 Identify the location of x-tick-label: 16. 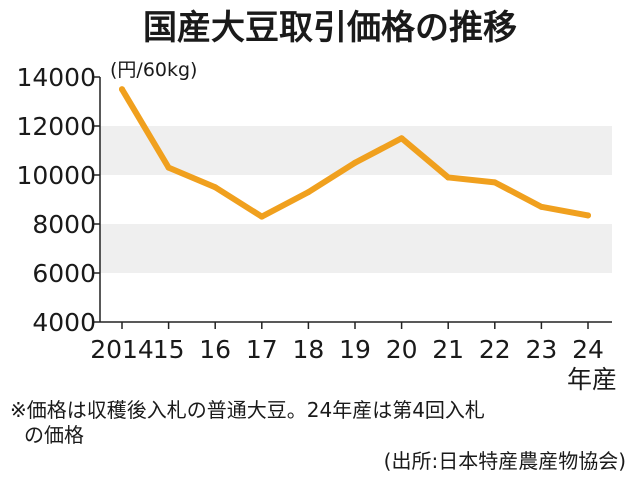
(215, 349).